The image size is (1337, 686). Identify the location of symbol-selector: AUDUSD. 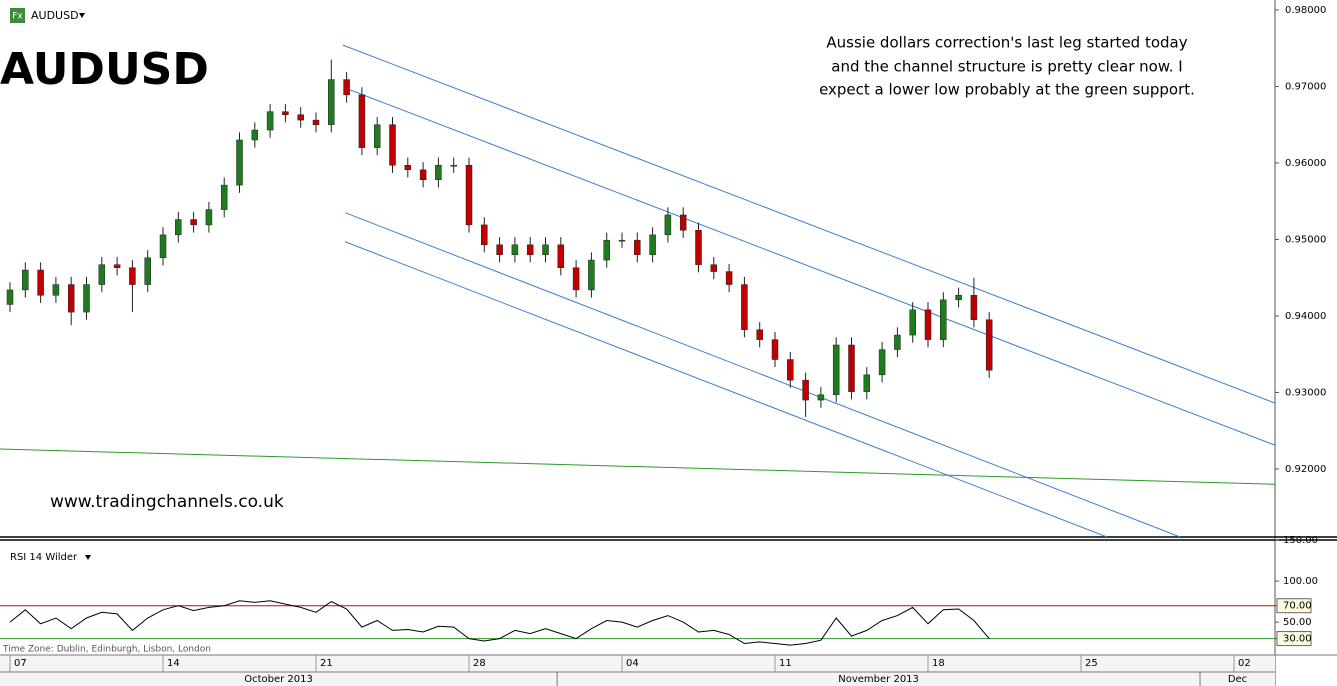
(55, 15).